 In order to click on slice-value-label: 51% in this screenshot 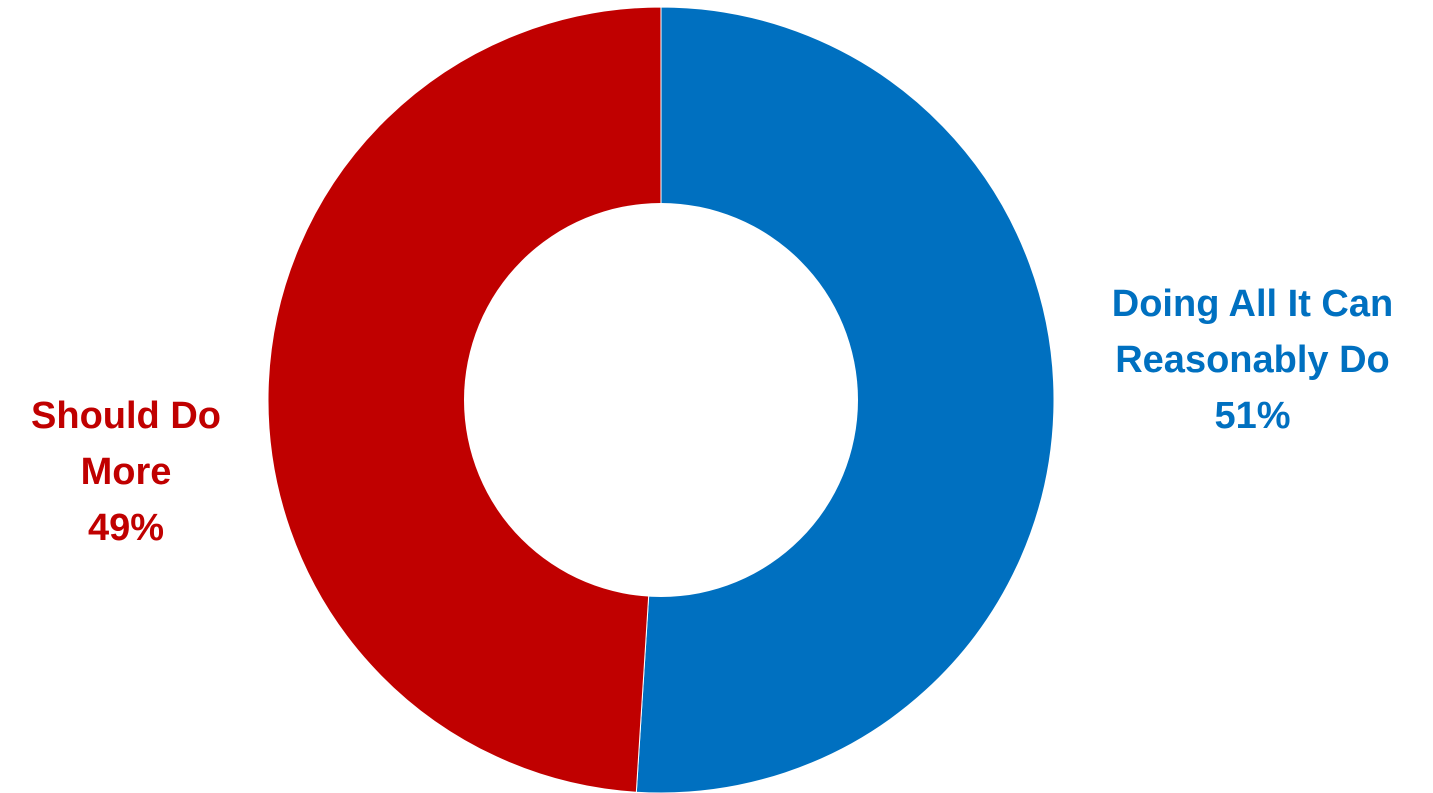, I will do `click(1252, 416)`.